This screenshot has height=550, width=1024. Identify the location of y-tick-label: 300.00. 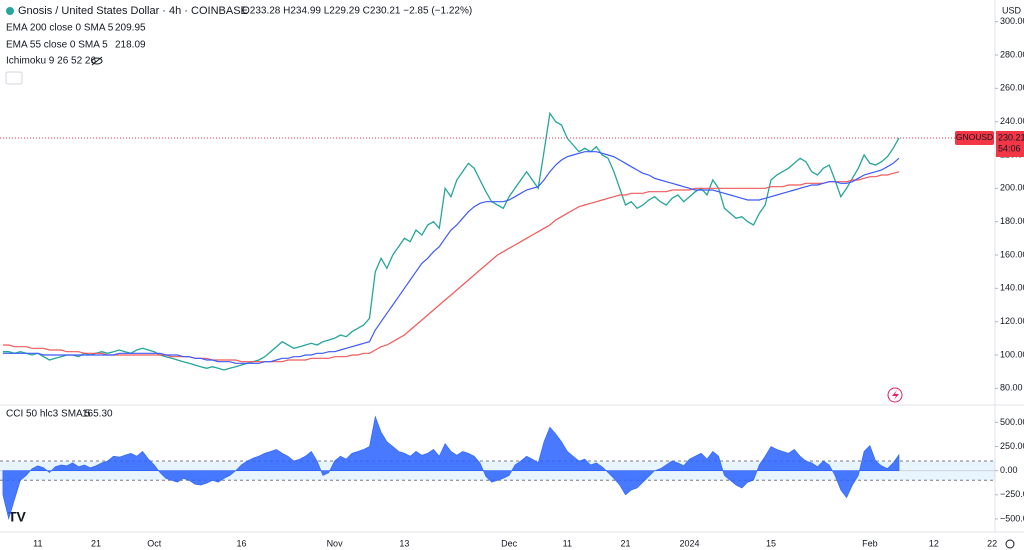
(1012, 21).